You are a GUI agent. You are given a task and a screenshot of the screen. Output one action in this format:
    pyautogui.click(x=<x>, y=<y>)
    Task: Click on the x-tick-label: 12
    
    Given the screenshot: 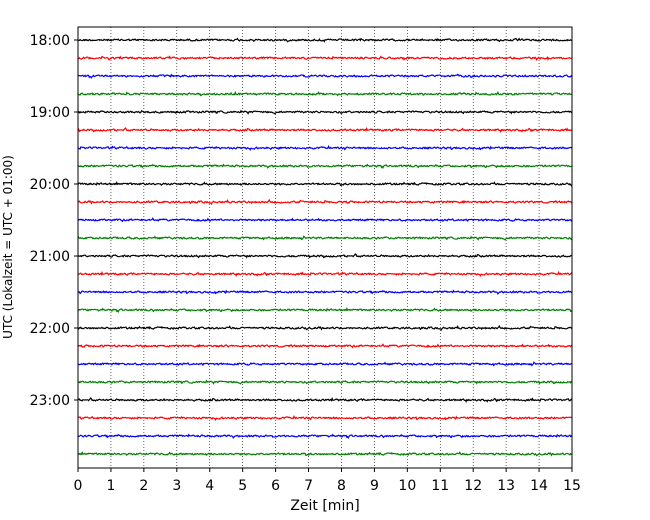 What is the action you would take?
    pyautogui.click(x=473, y=486)
    